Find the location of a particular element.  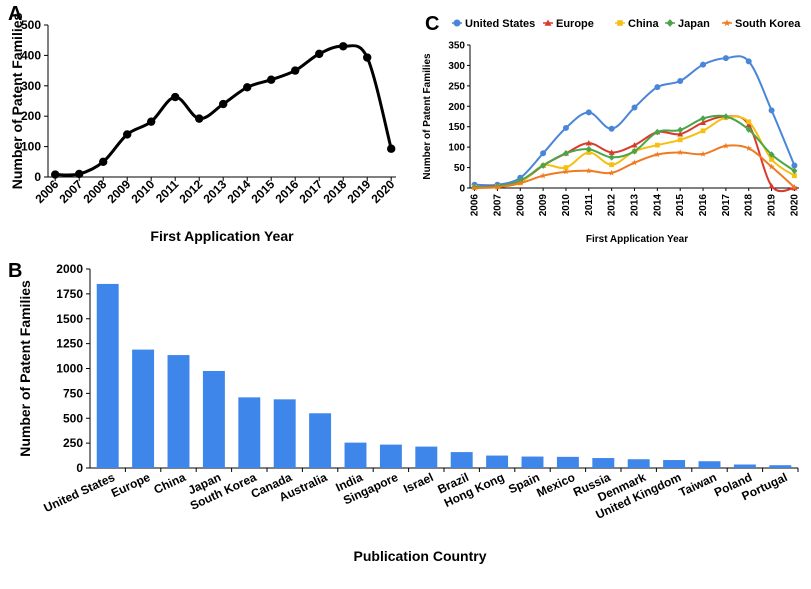

x-tick-label: Taiwan is located at coordinates (698, 485).